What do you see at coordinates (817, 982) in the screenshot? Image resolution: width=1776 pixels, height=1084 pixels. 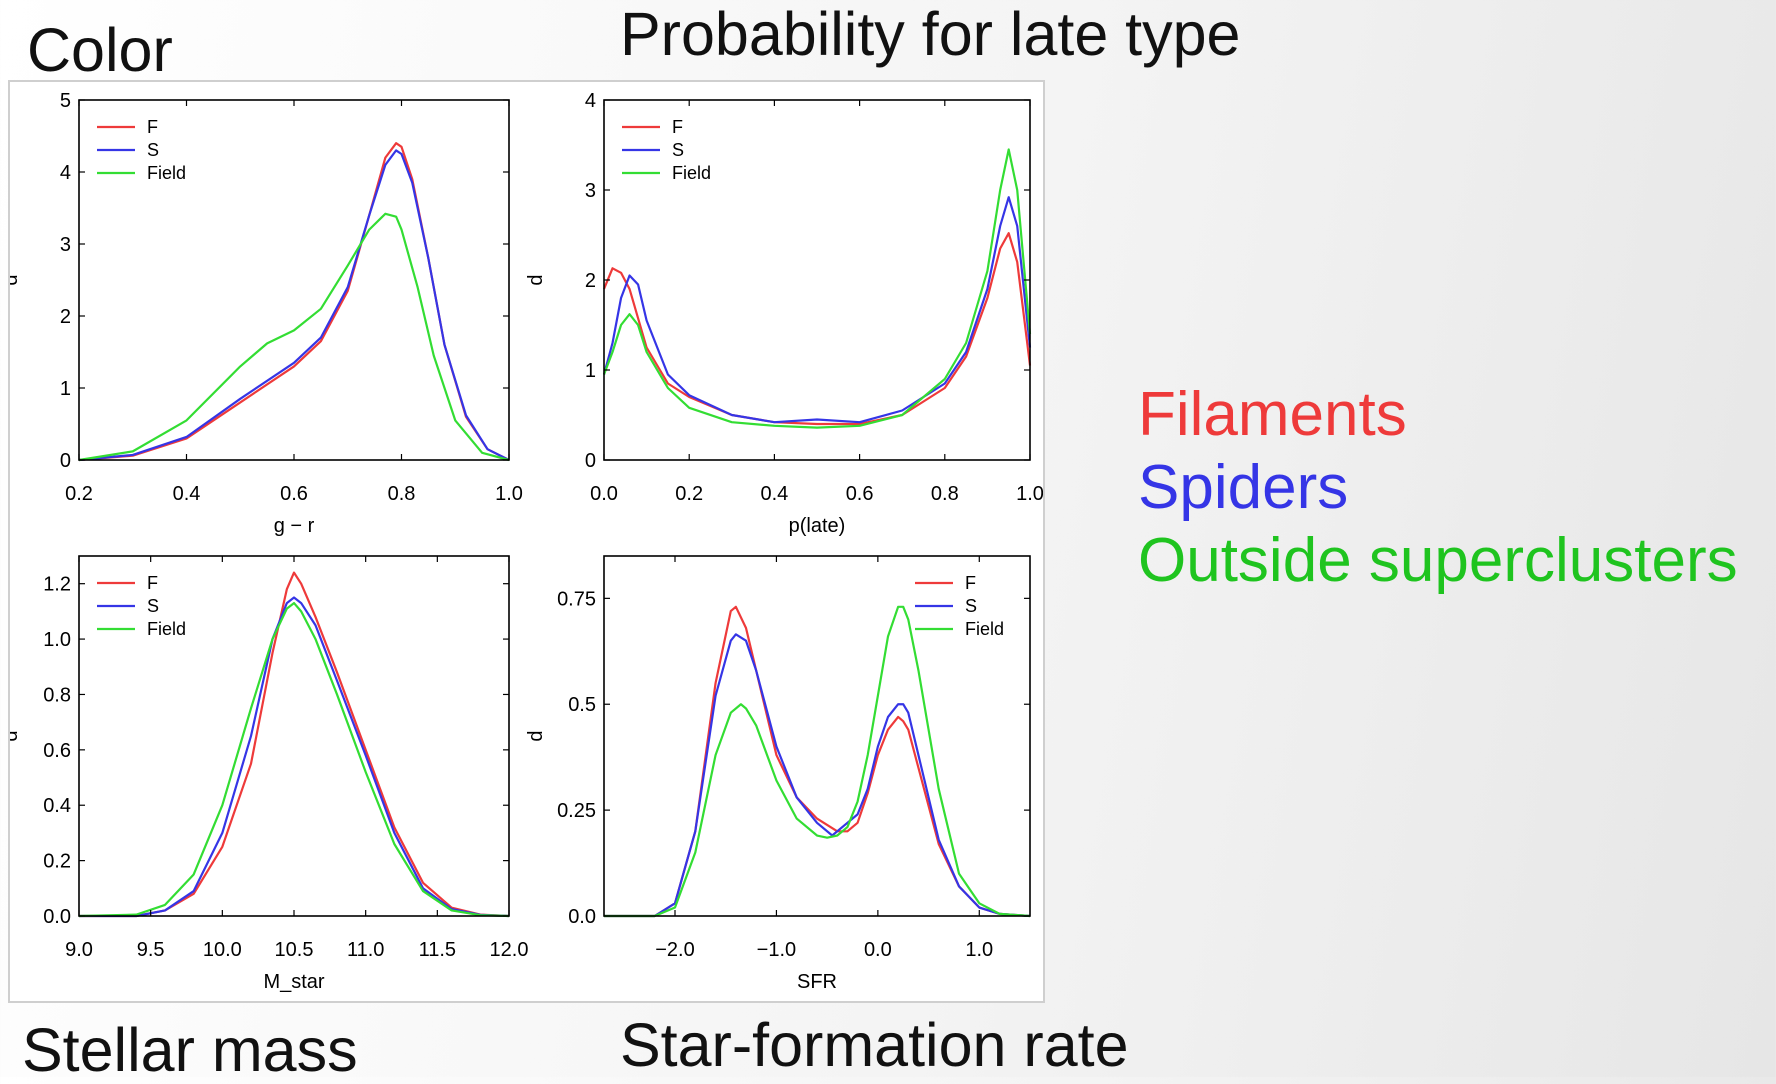 I see `x-axis-label: SFR` at bounding box center [817, 982].